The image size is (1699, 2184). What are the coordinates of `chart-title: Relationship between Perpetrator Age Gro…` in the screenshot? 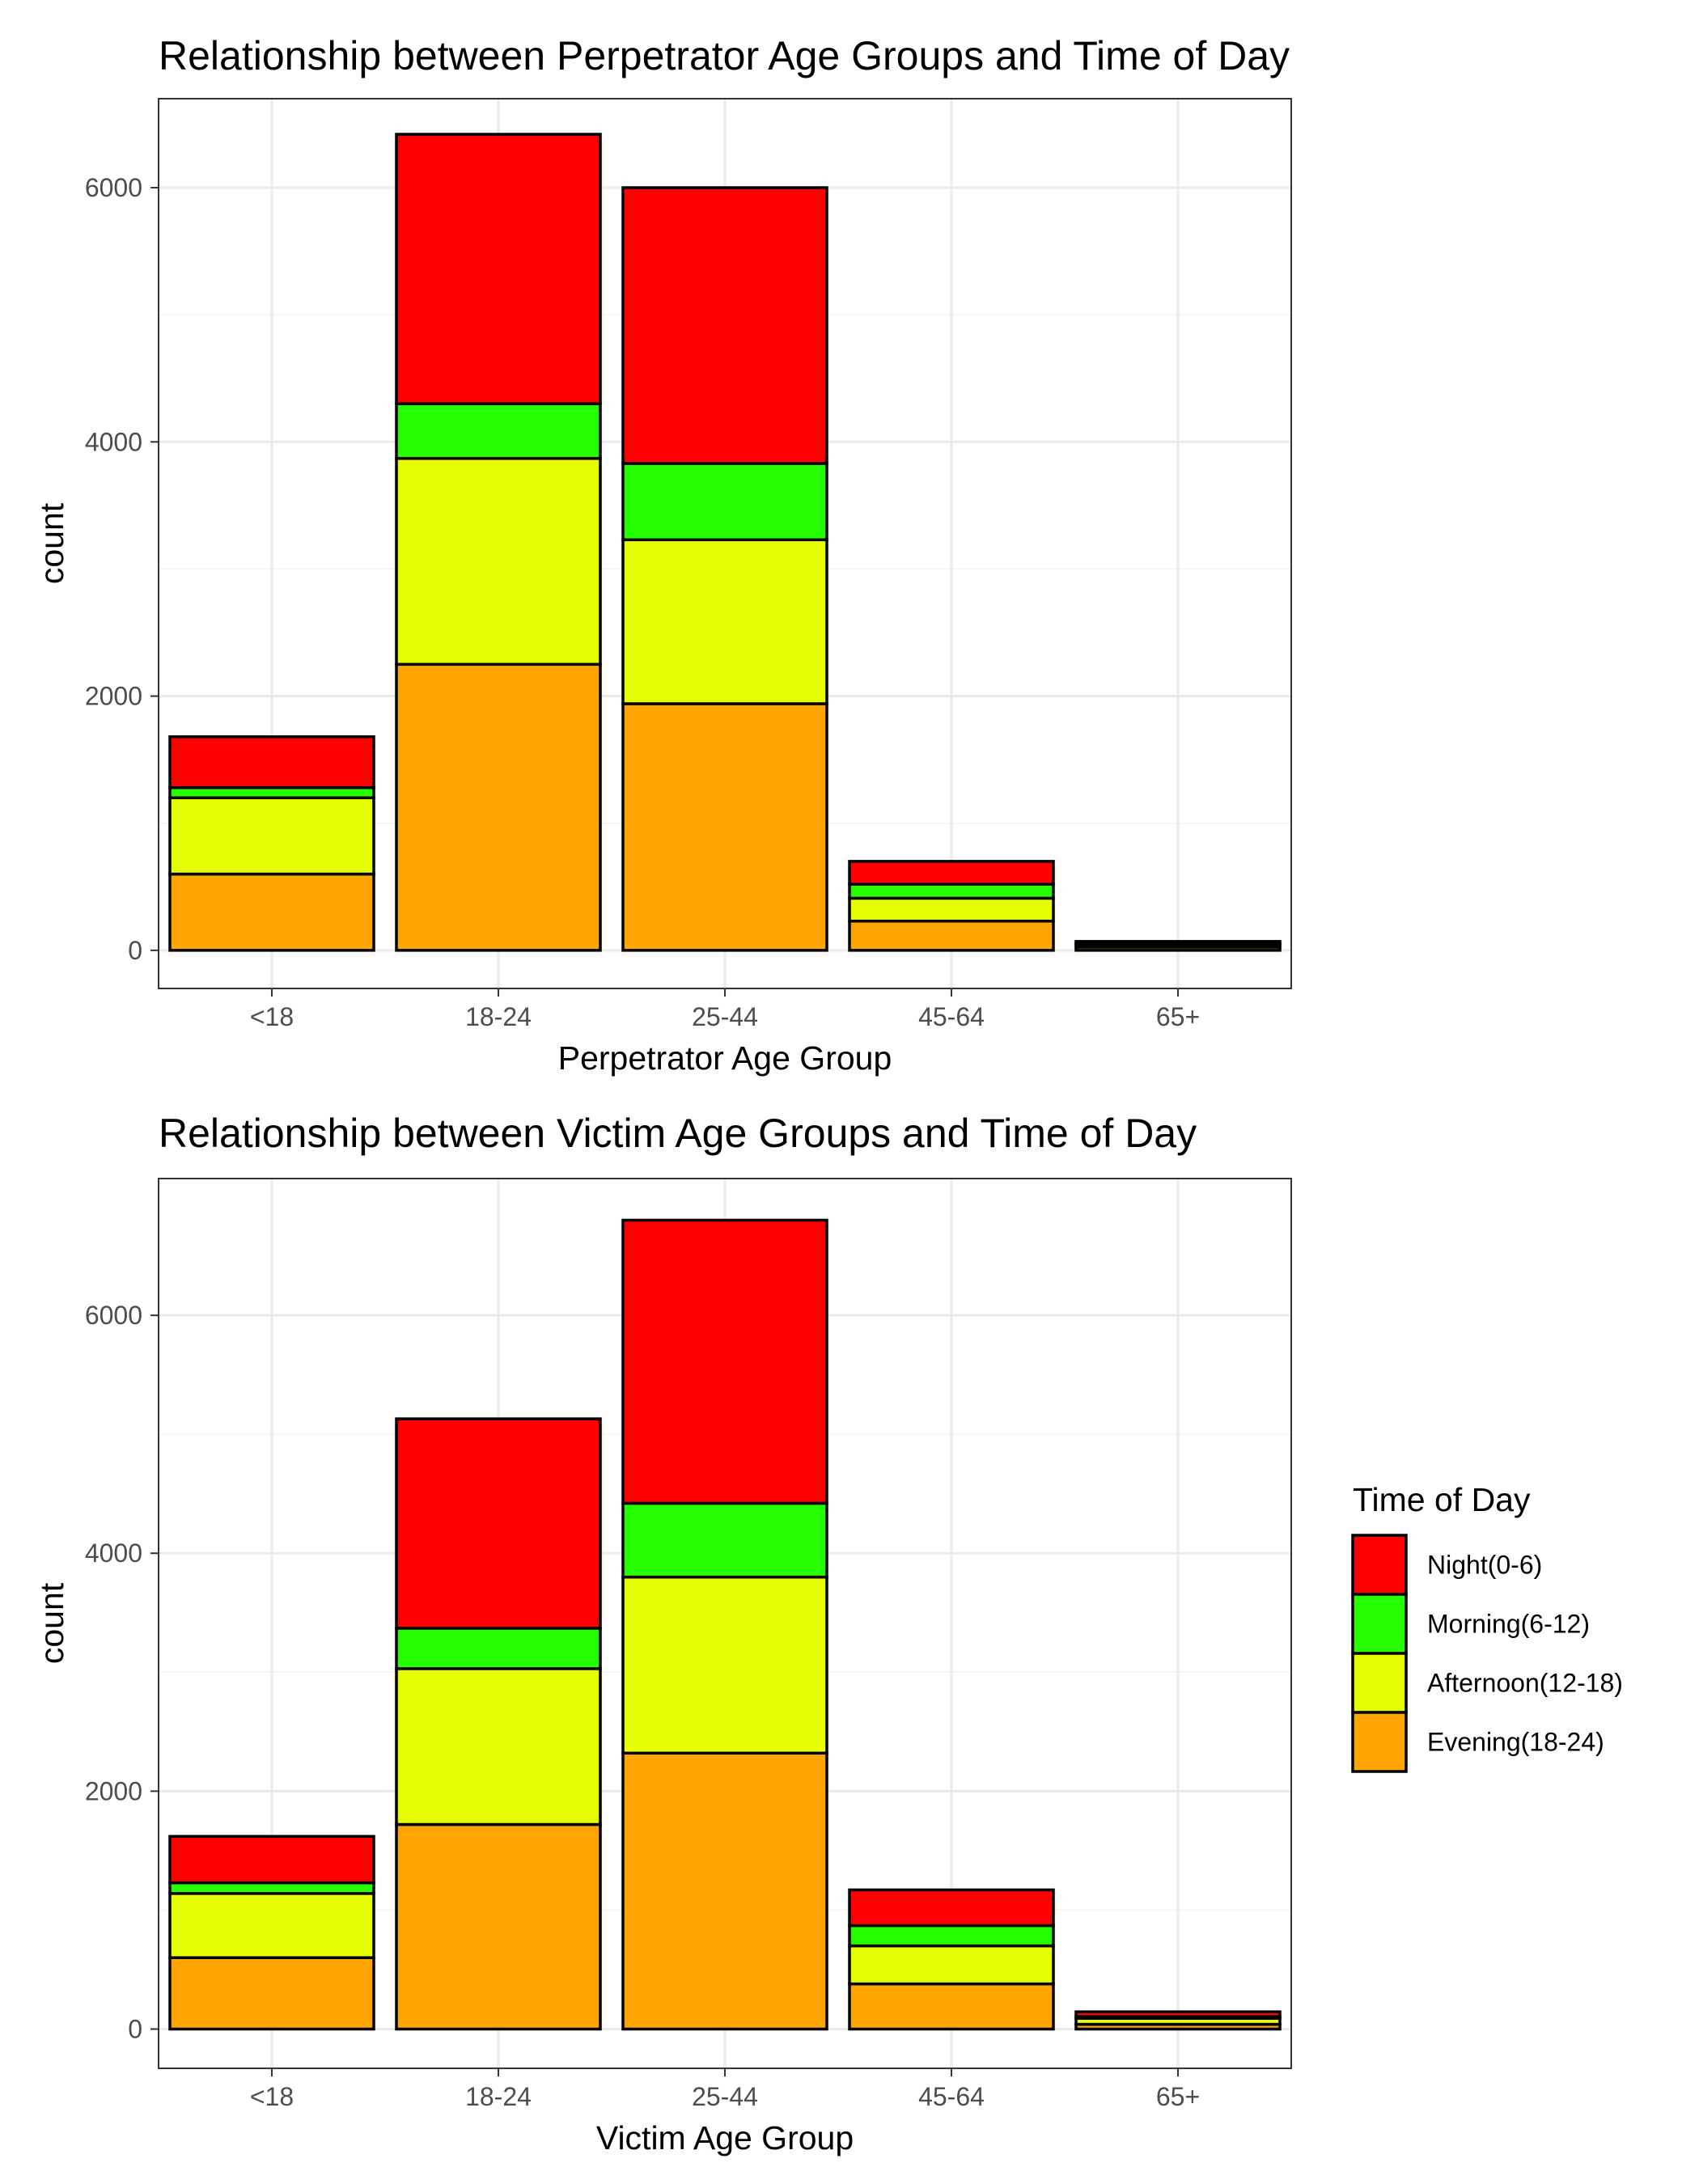 It's located at (724, 56).